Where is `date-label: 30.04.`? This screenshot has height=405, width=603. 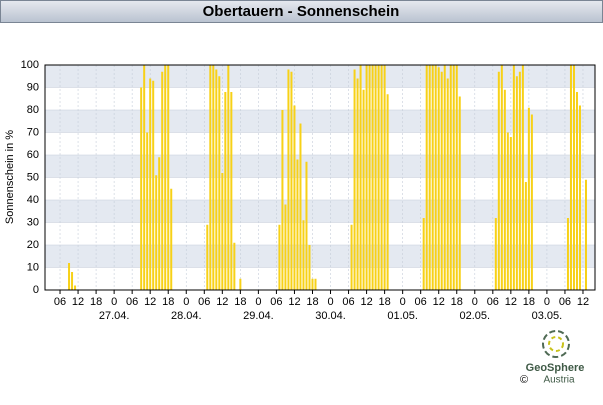
date-label: 30.04. is located at coordinates (330, 316).